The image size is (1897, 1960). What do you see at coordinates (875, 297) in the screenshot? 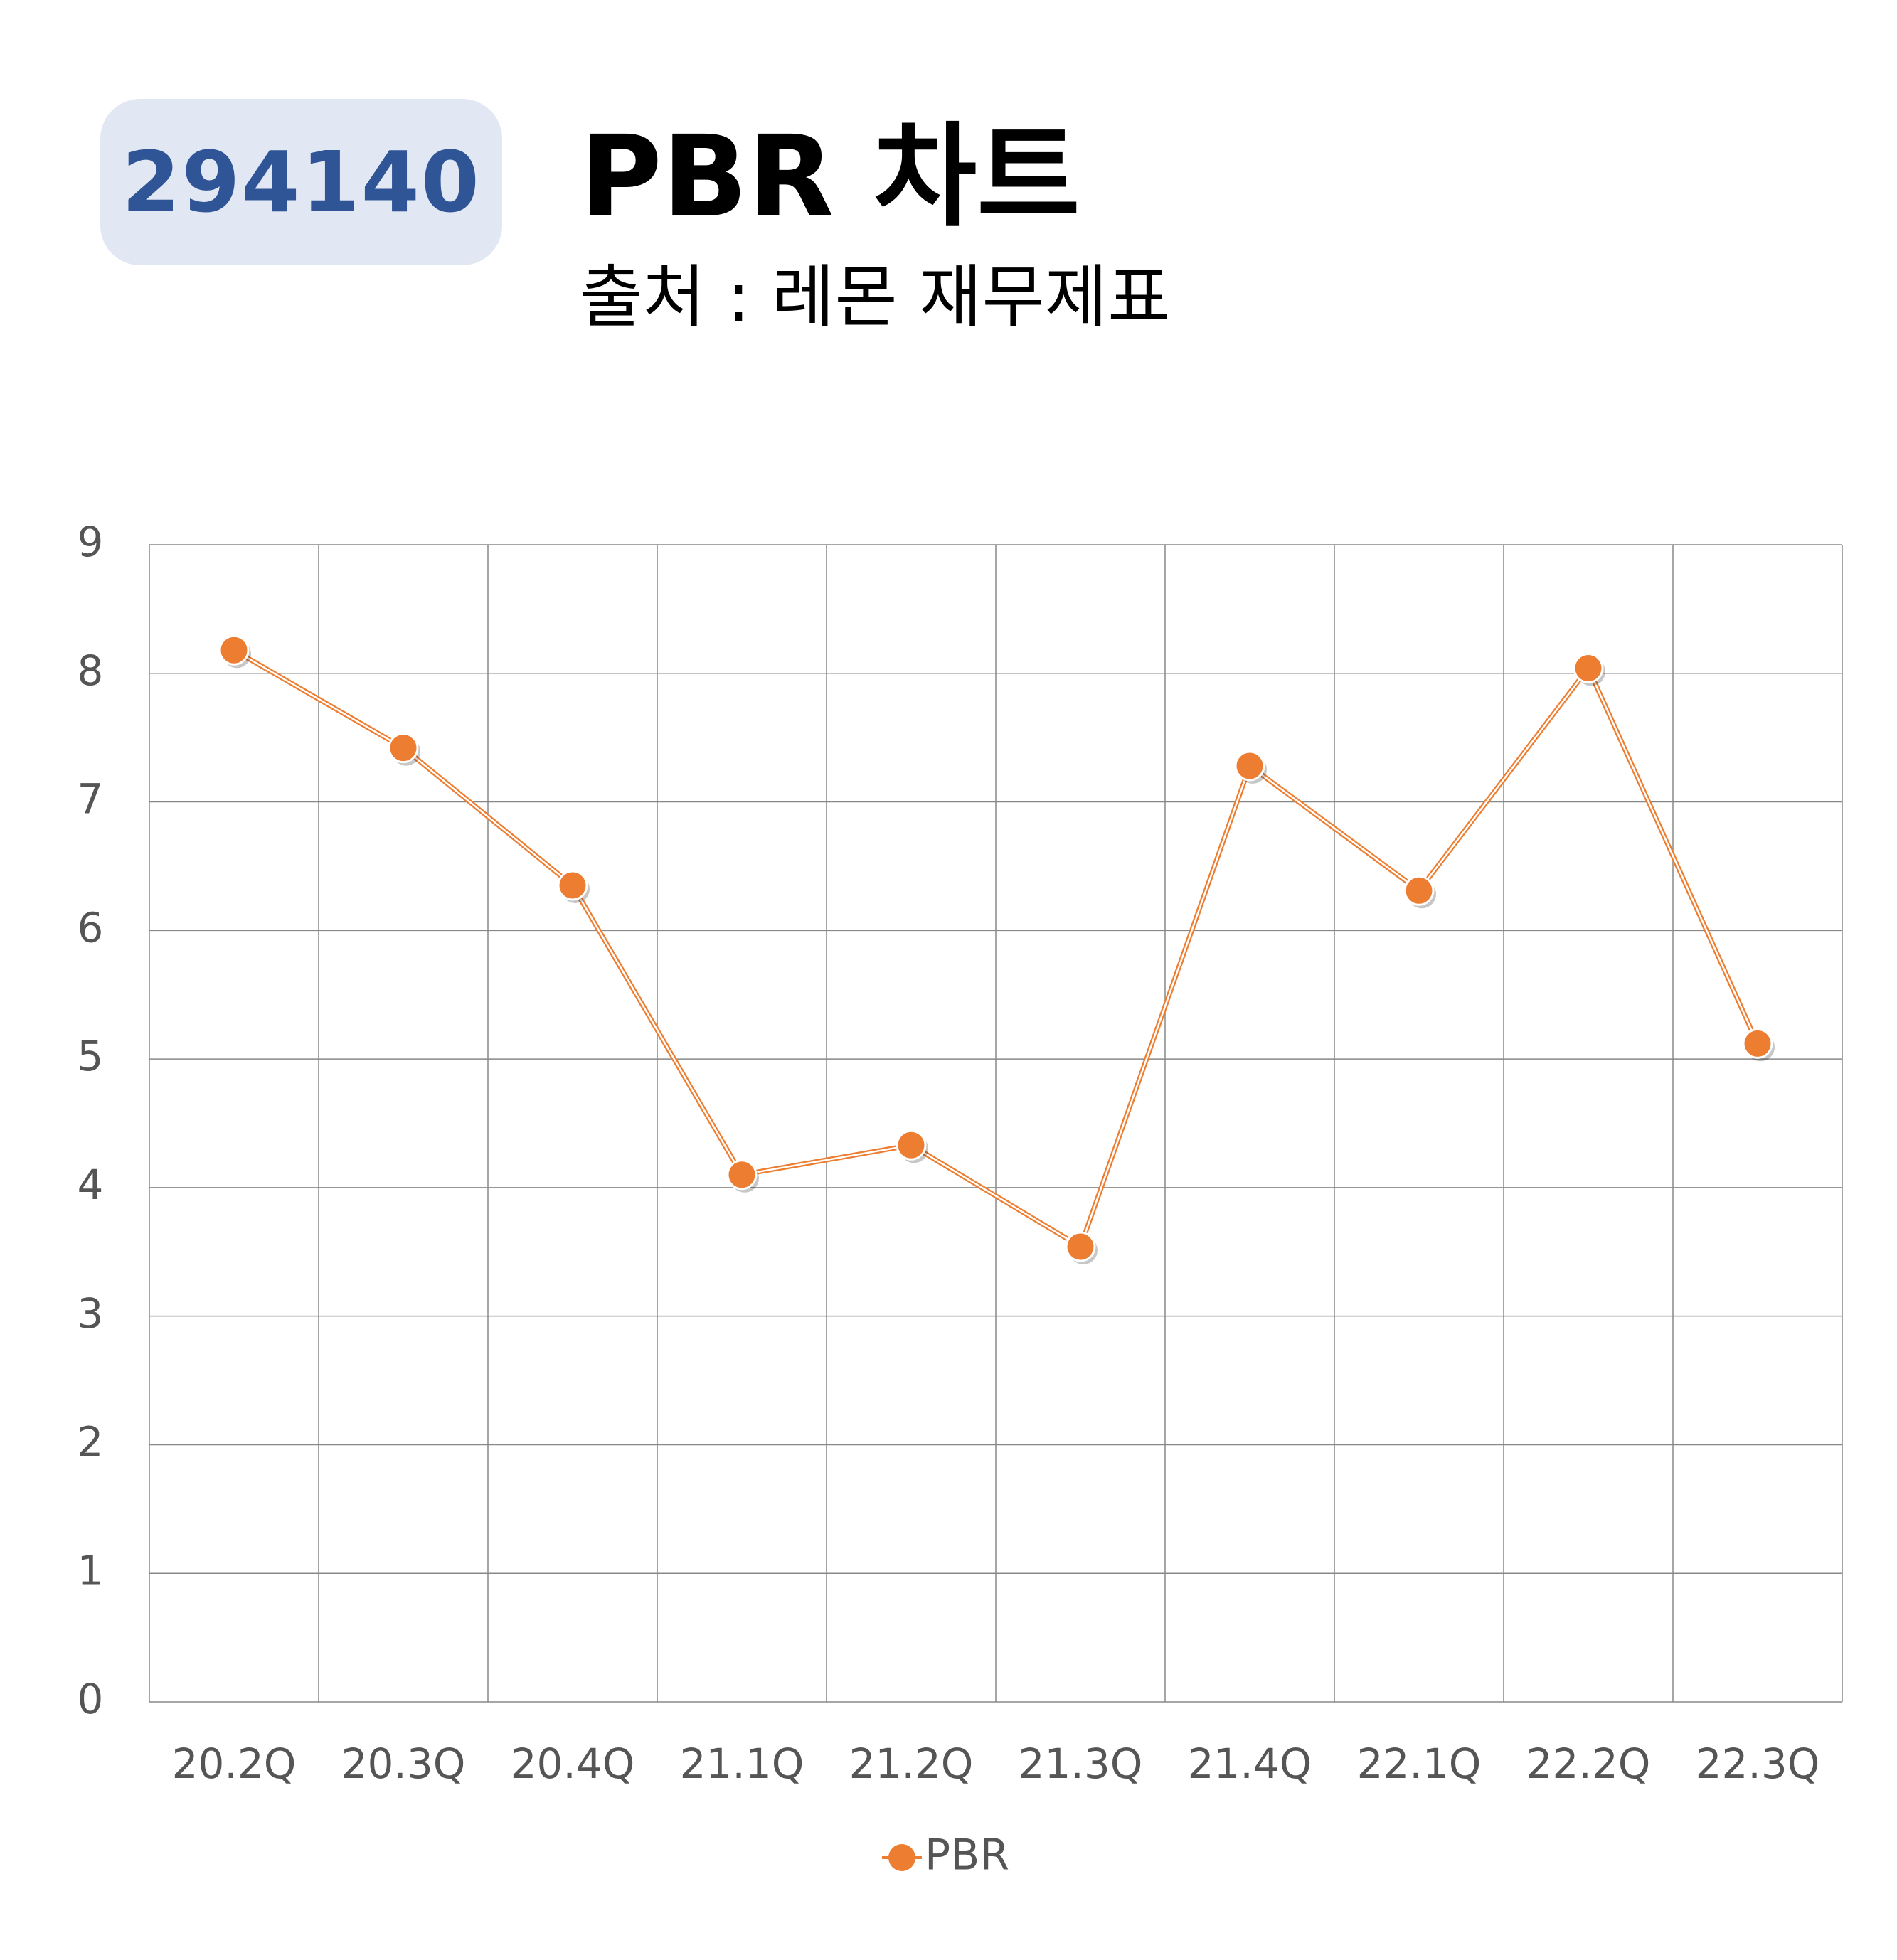
I see `page-subtitle: 출처 : 레몬 재무제표` at bounding box center [875, 297].